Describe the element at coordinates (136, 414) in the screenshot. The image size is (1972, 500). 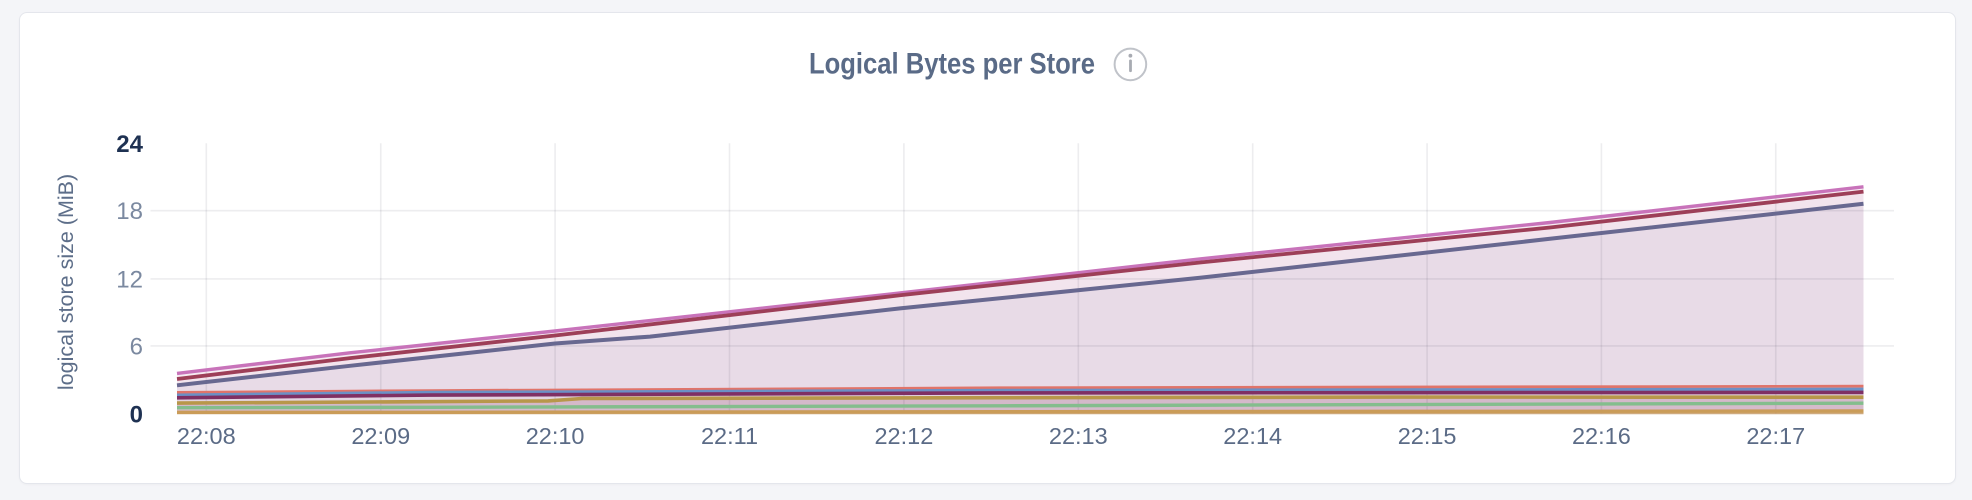
I see `svg-text: 0` at that location.